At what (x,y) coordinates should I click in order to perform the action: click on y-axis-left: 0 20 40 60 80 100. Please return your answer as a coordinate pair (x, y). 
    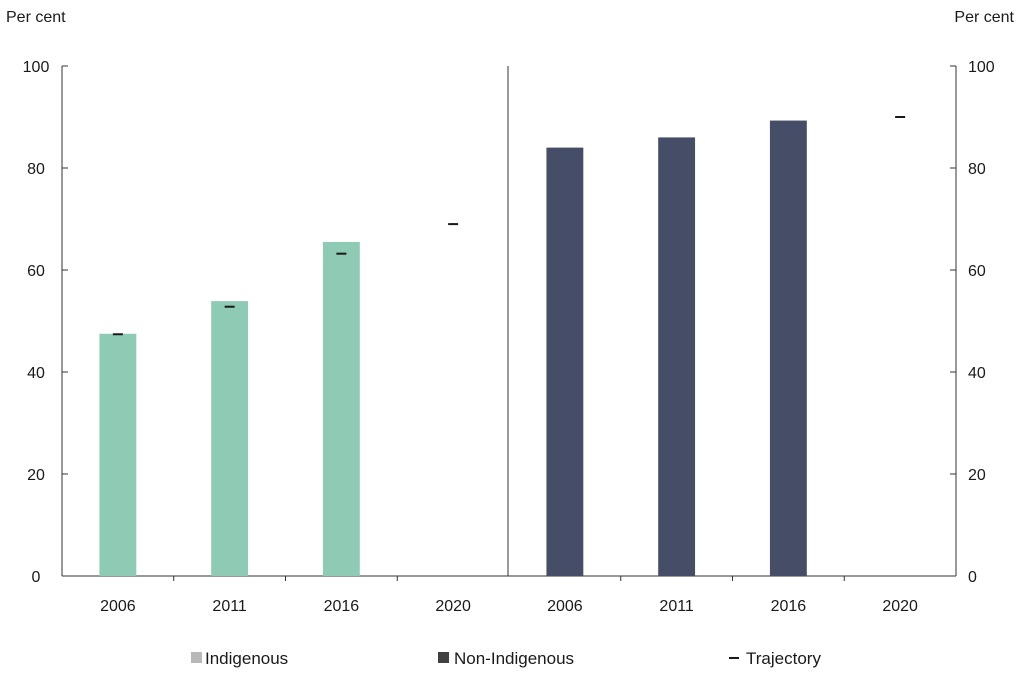
    Looking at the image, I should click on (45, 322).